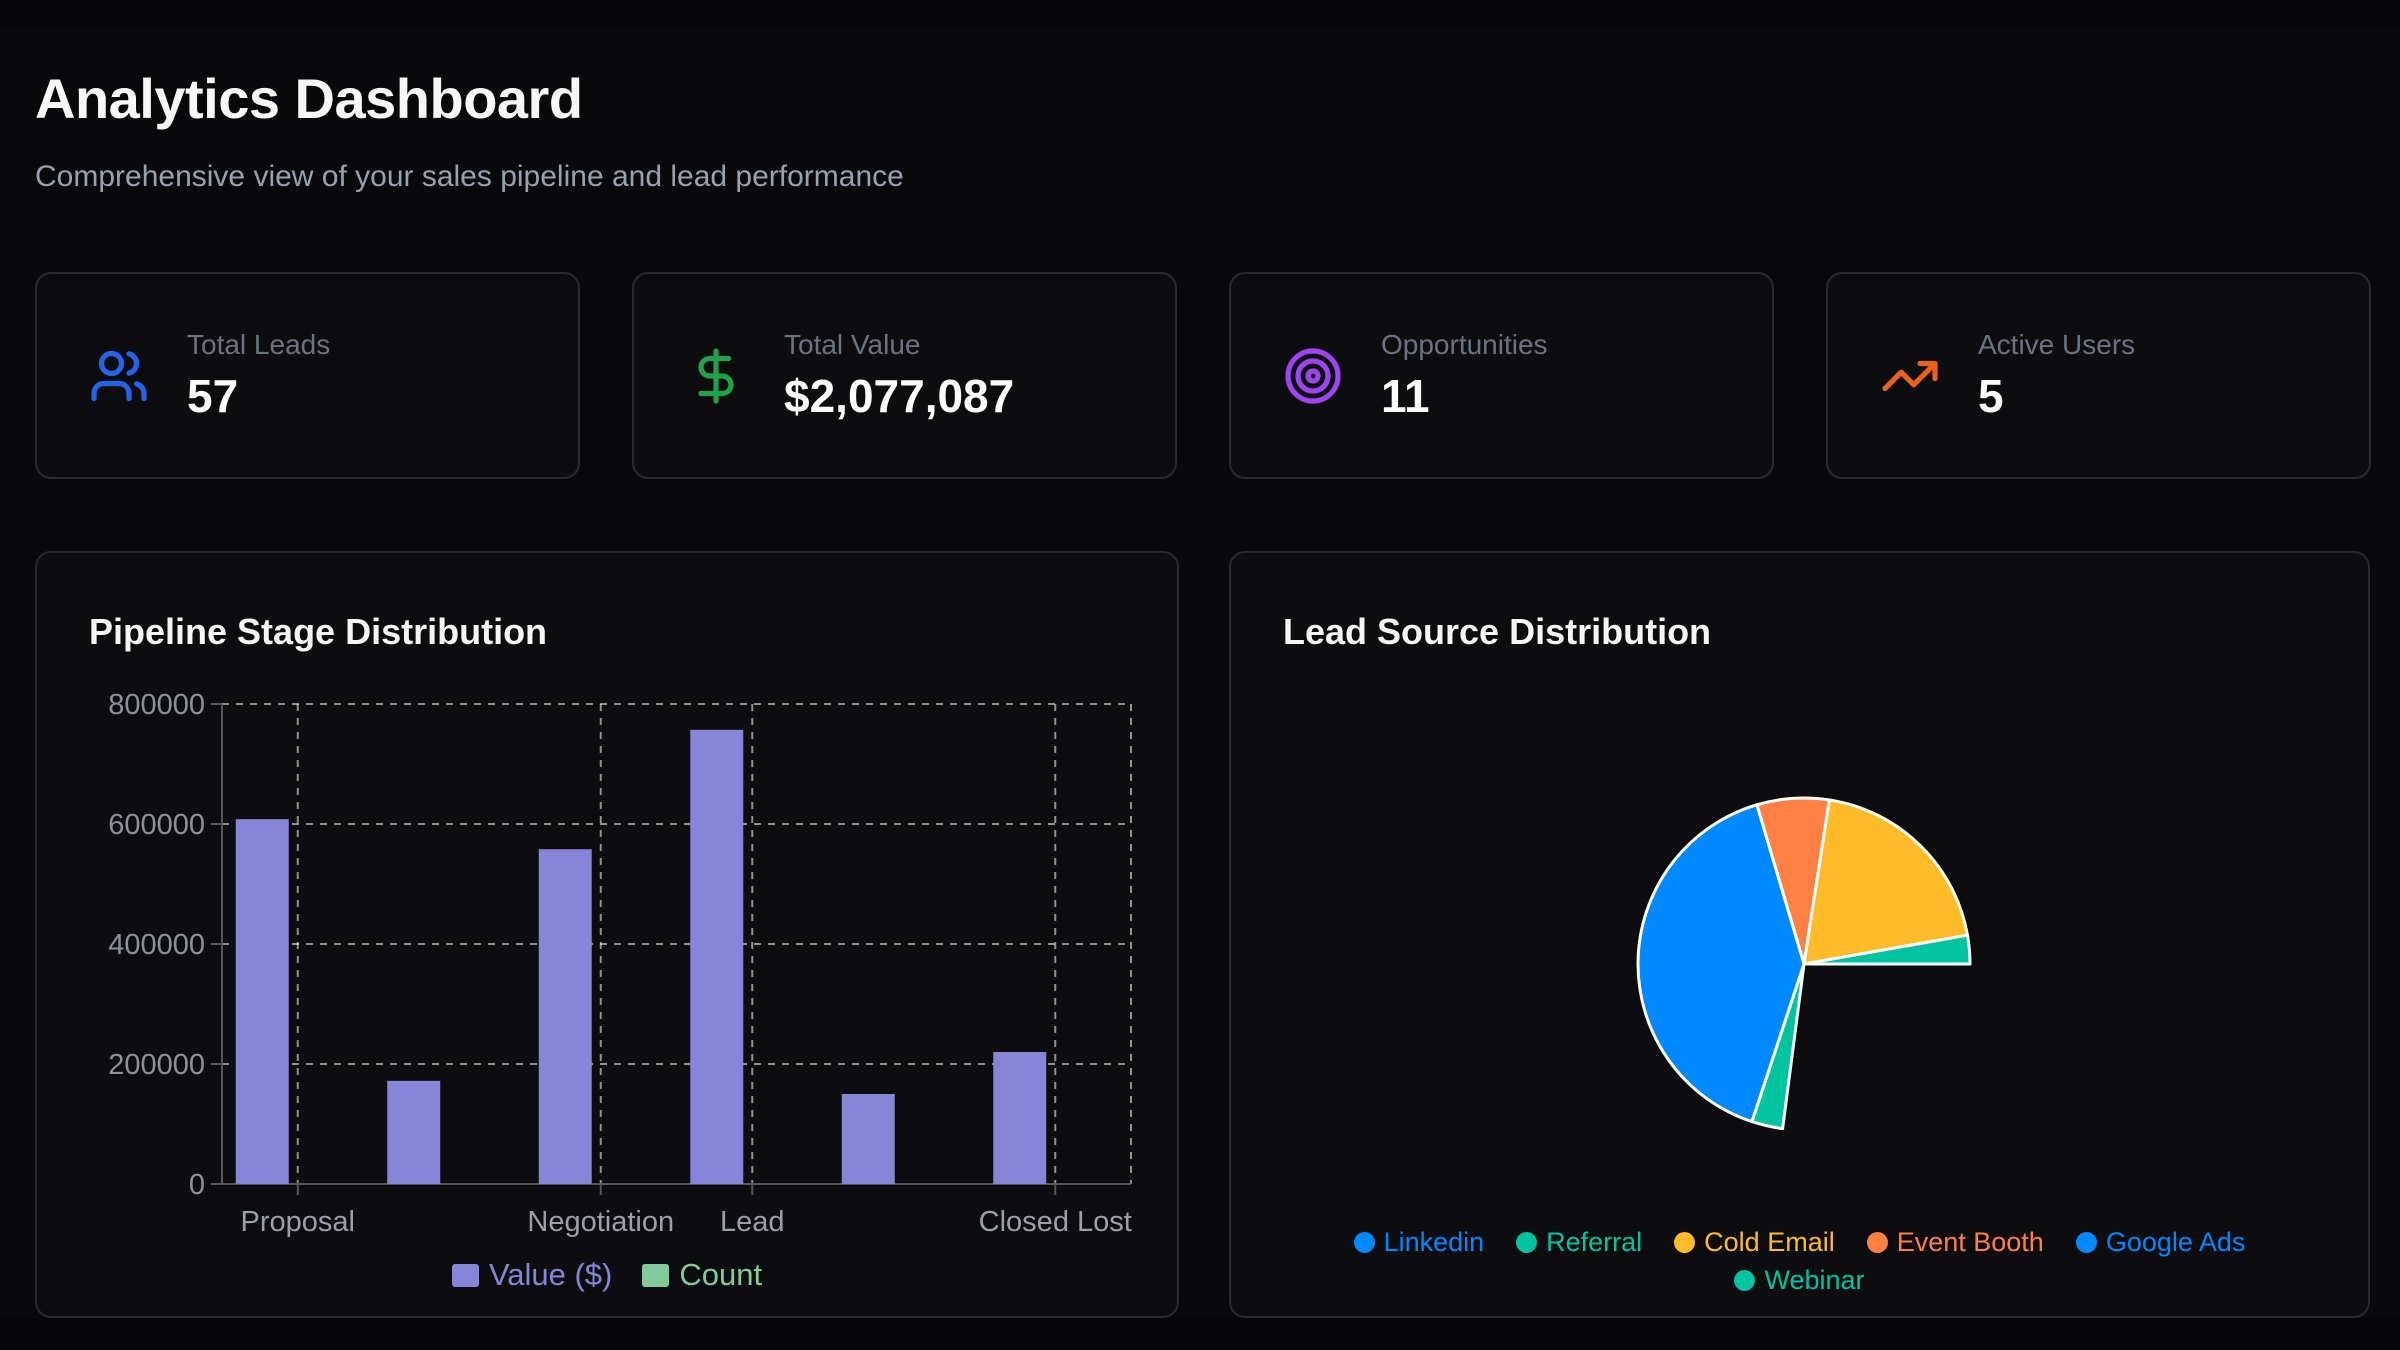 This screenshot has height=1350, width=2400. Describe the element at coordinates (2175, 1242) in the screenshot. I see `legend-label: Google Ads` at that location.